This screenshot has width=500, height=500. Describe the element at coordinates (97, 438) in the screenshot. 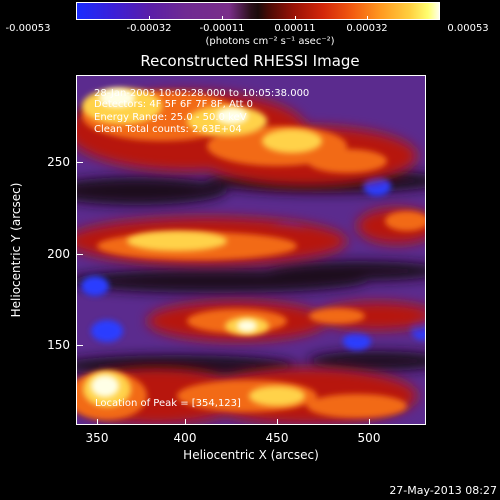

I see `x-tick-label: 350` at that location.